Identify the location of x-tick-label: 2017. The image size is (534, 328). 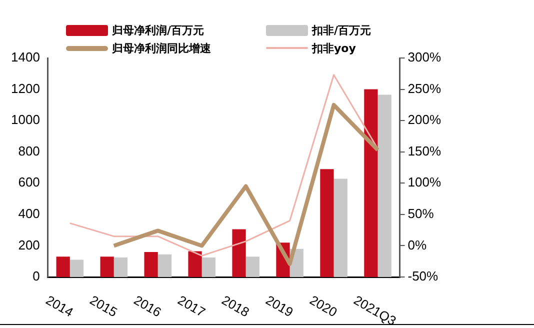
(191, 306).